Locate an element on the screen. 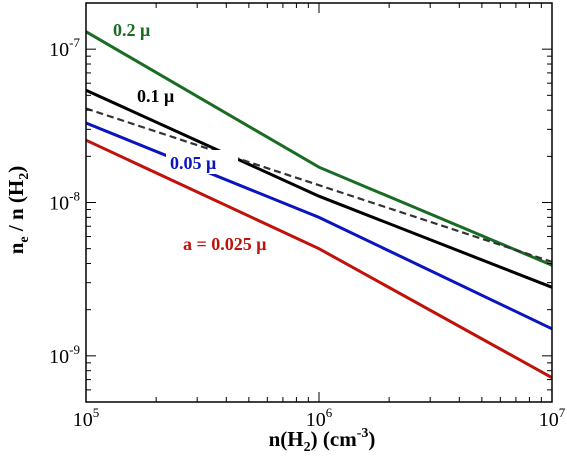 The image size is (567, 465). series-label-0.025: a = 0.025 μ is located at coordinates (224, 244).